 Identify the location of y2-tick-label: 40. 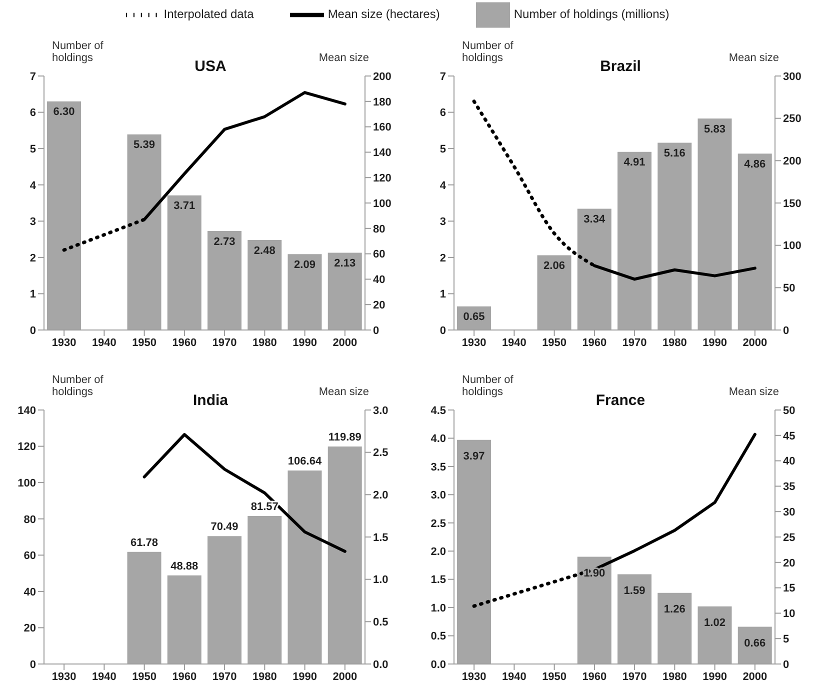
(379, 280).